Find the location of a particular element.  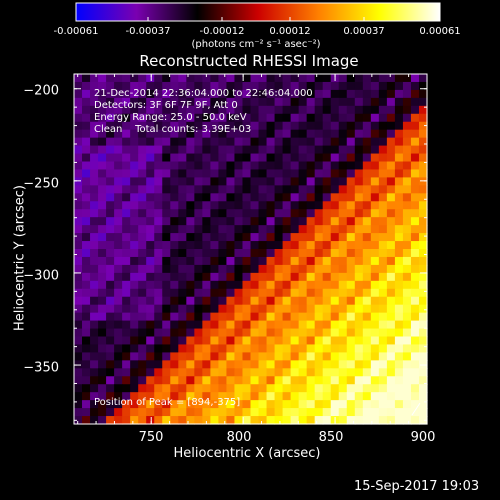

colorbar-tick-label: -0.00061 is located at coordinates (76, 31).